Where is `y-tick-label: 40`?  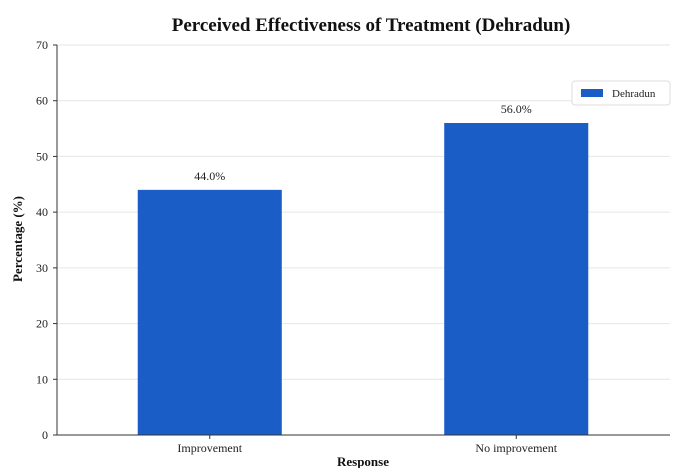
y-tick-label: 40 is located at coordinates (42, 212).